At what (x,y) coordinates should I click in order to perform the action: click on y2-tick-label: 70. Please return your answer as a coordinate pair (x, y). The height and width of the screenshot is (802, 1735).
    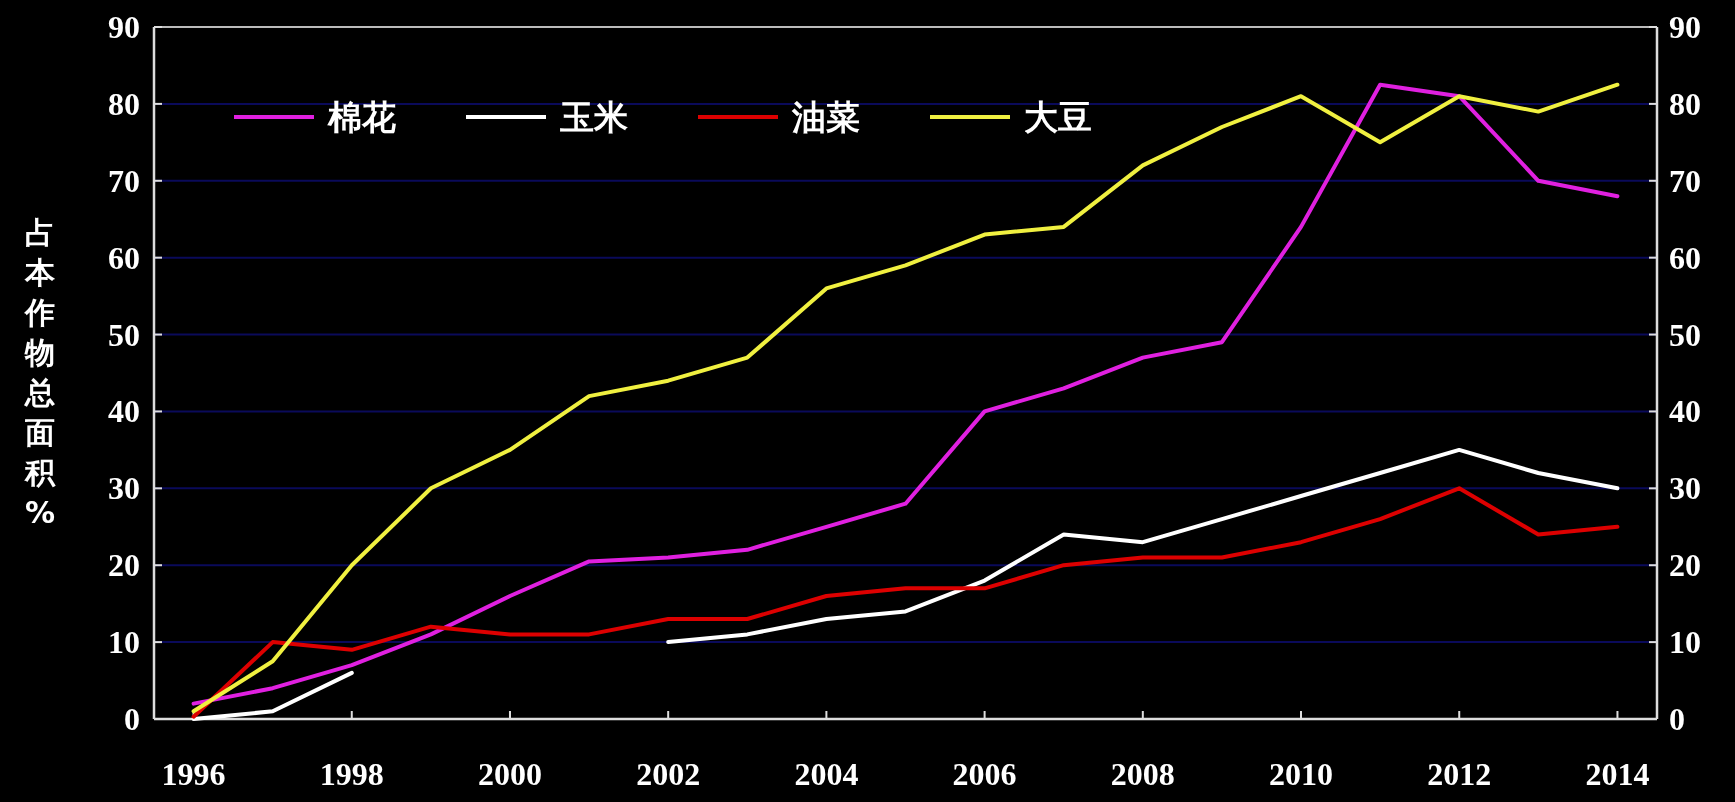
    Looking at the image, I should click on (1685, 180).